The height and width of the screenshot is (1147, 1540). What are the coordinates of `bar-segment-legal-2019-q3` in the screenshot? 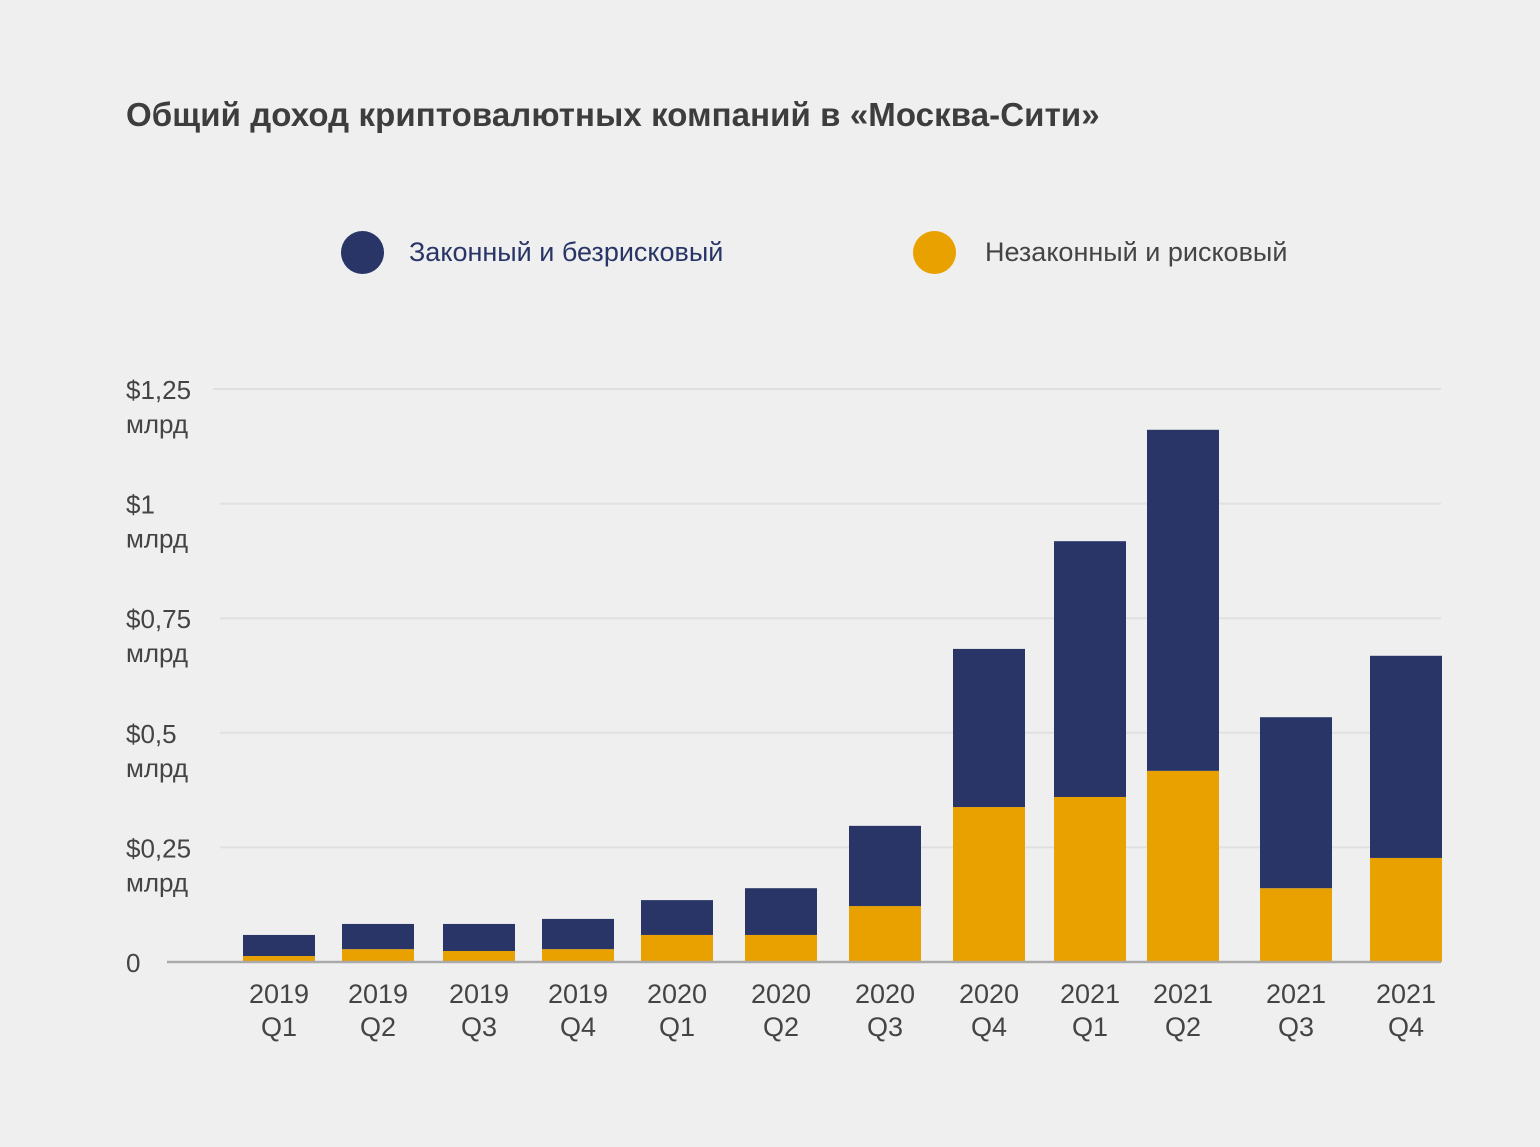 It's located at (479, 937).